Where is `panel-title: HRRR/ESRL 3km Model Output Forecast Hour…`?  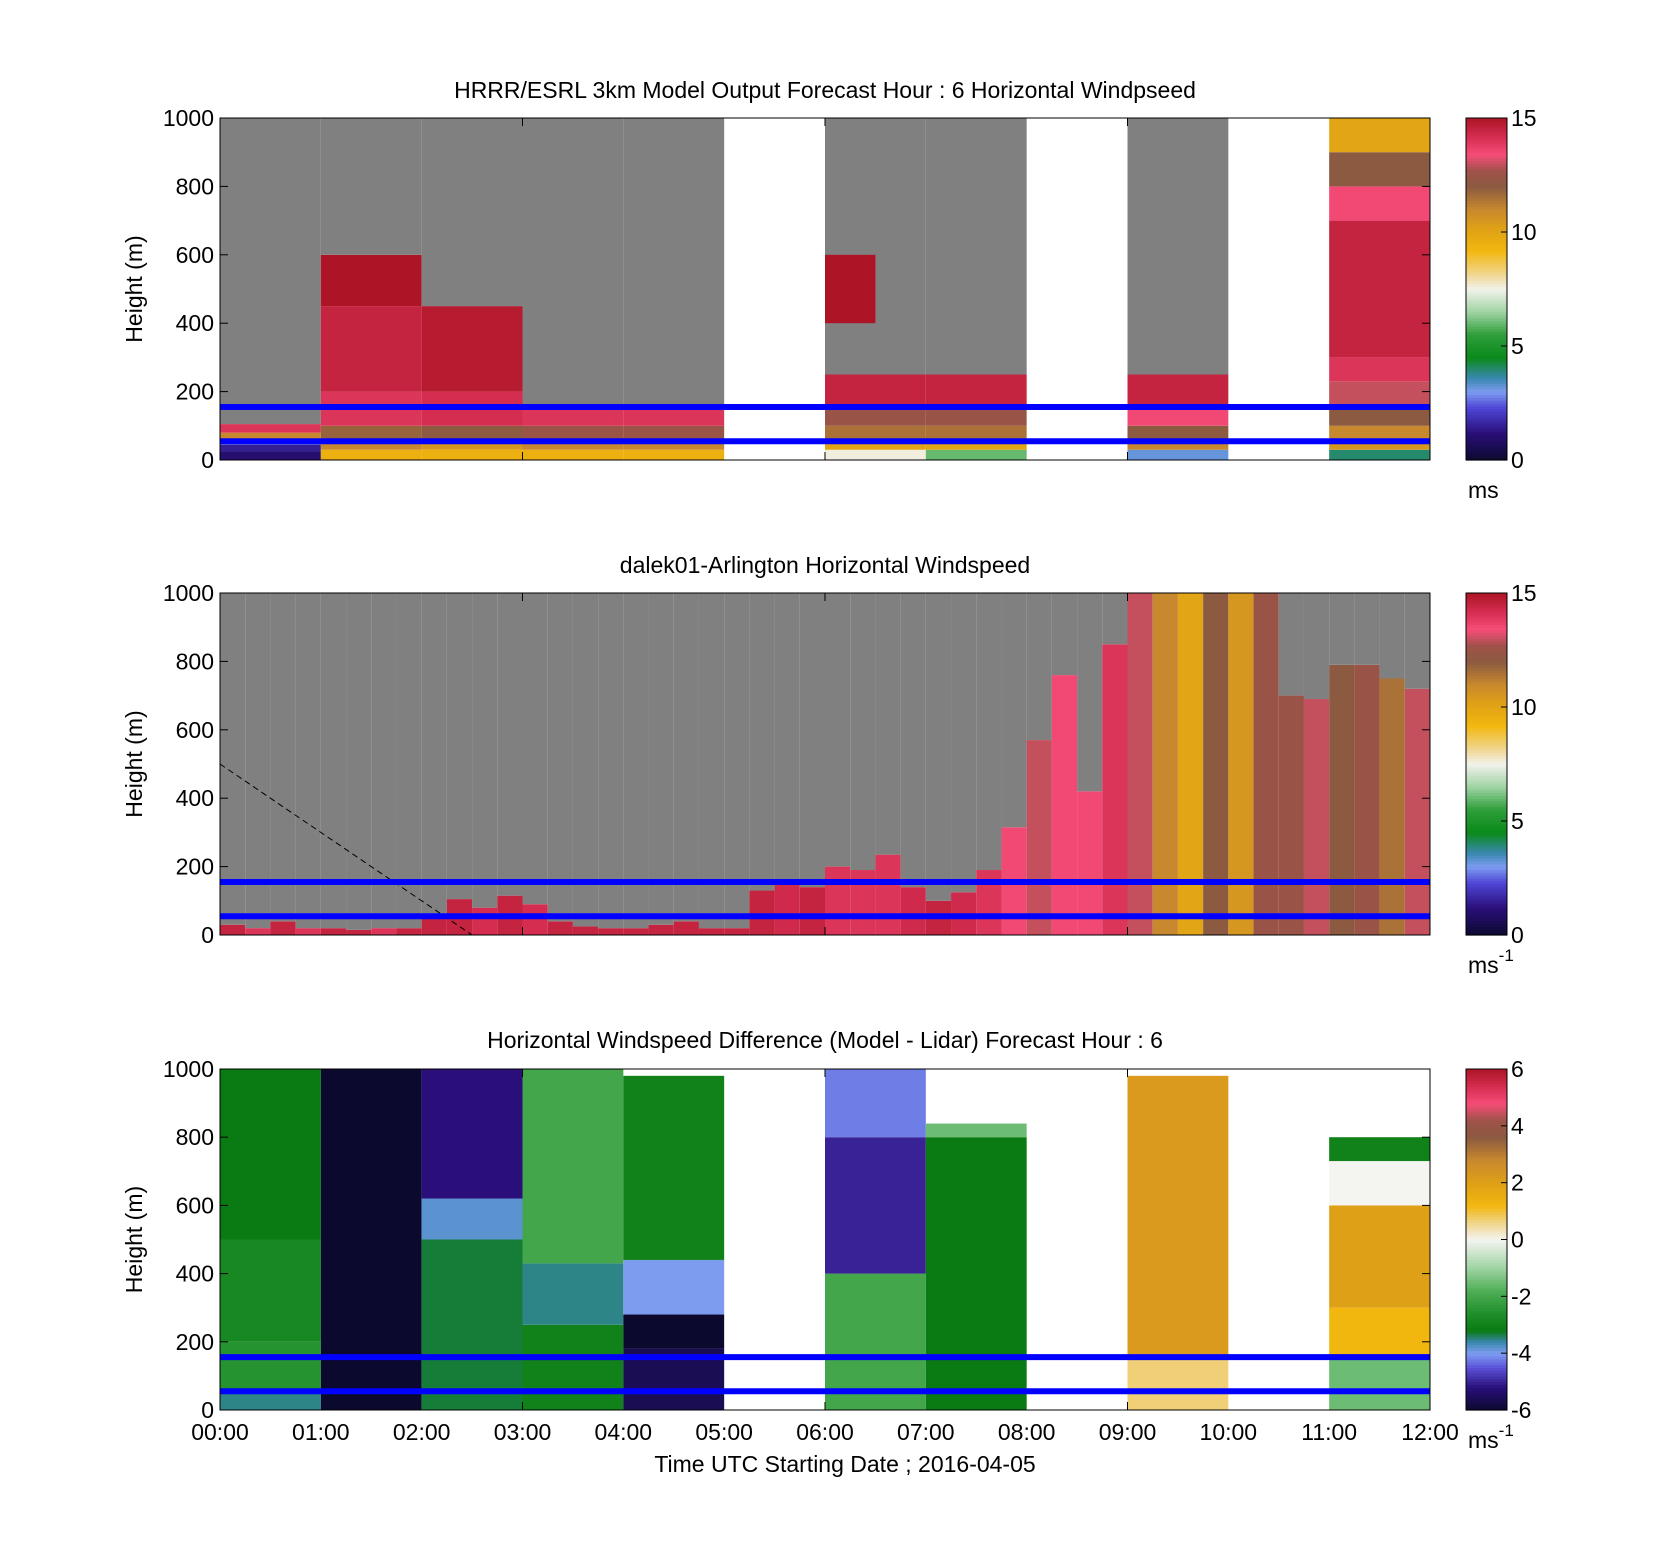
panel-title: HRRR/ESRL 3km Model Output Forecast Hour… is located at coordinates (825, 90).